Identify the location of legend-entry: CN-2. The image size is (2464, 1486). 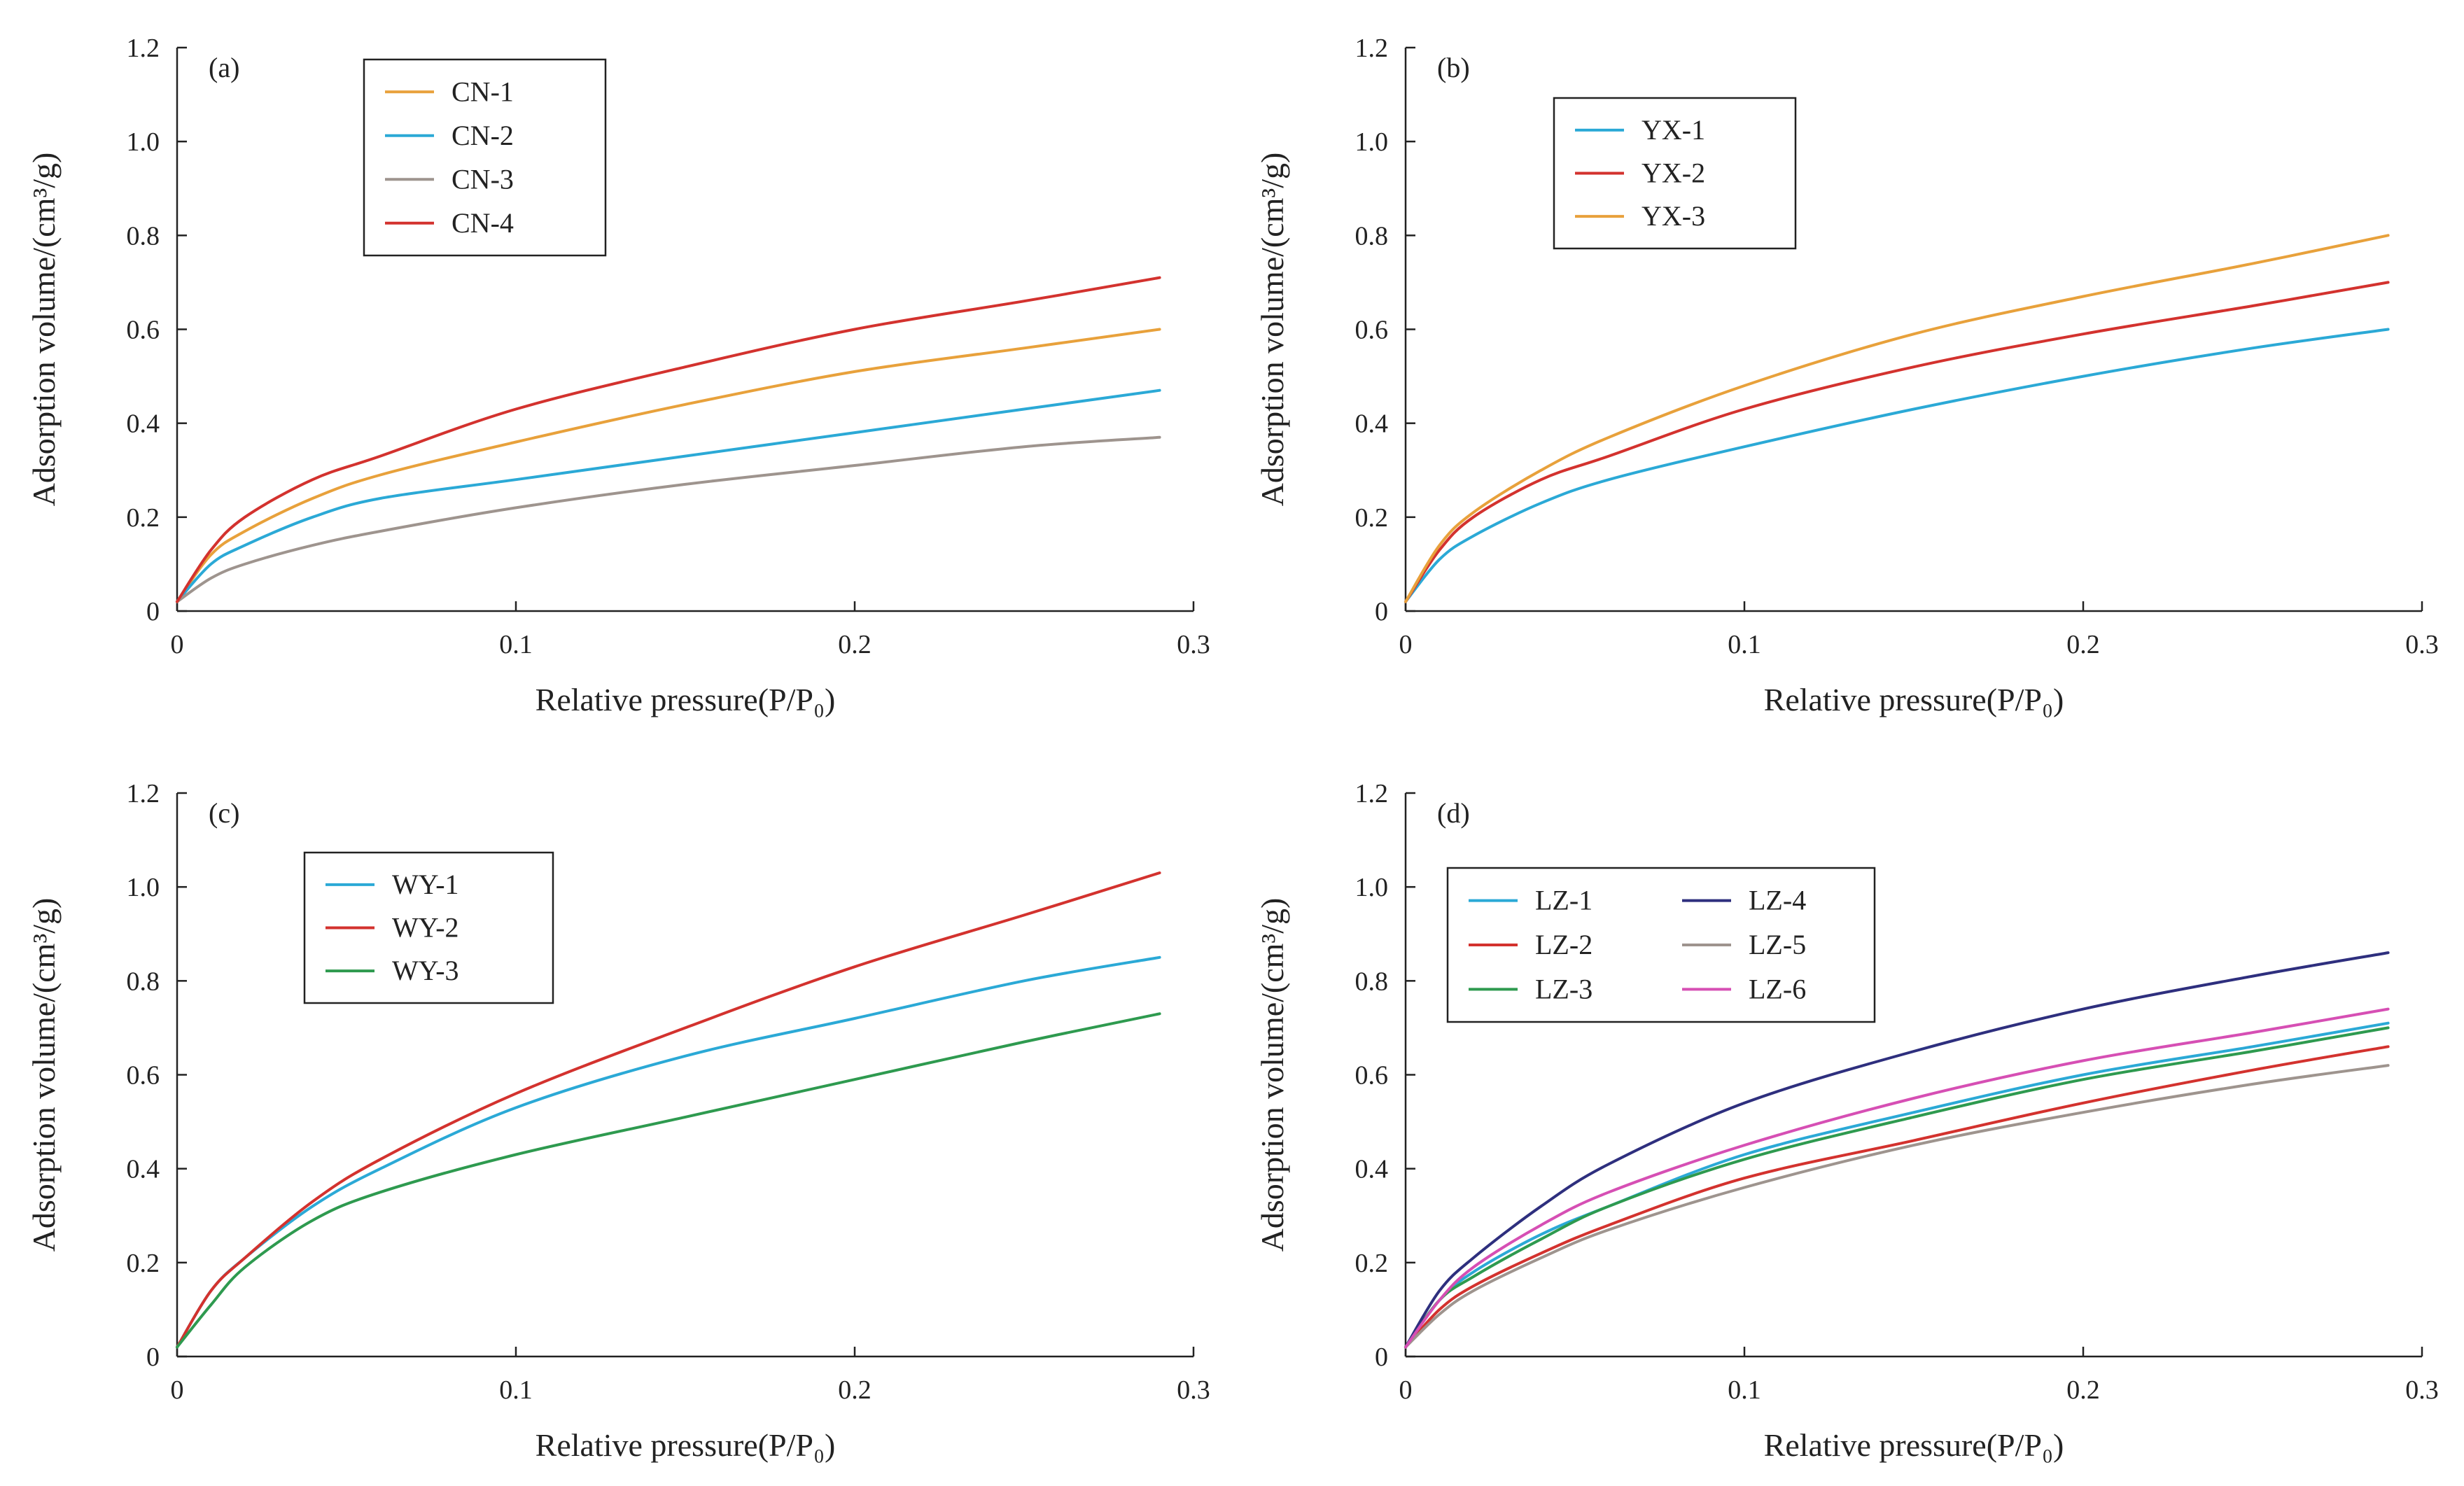
(482, 135).